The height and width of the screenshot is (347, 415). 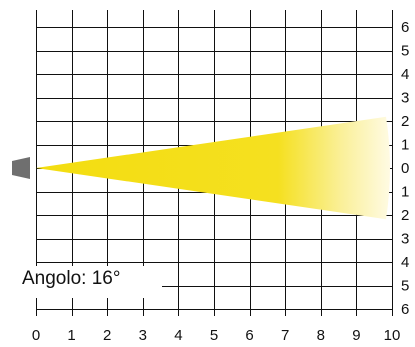 What do you see at coordinates (71, 335) in the screenshot?
I see `x-tick-label: 1` at bounding box center [71, 335].